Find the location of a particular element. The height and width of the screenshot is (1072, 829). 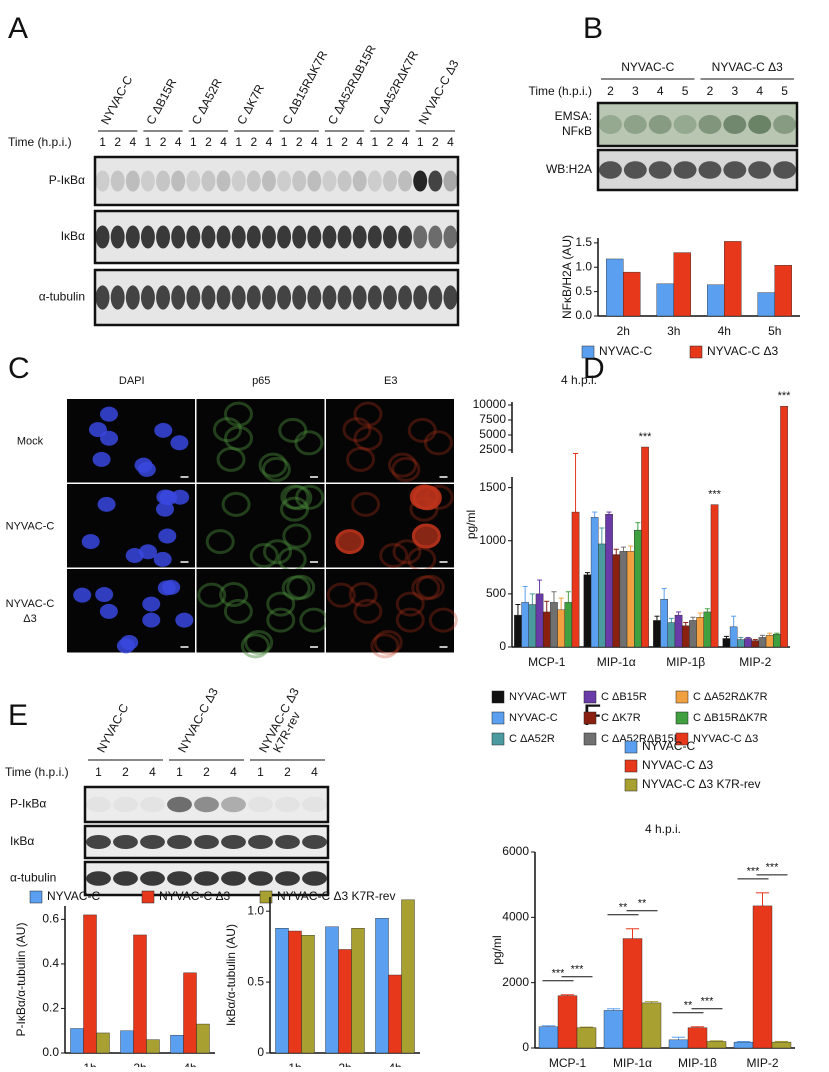

row-label: P-IκBα is located at coordinates (28, 804).